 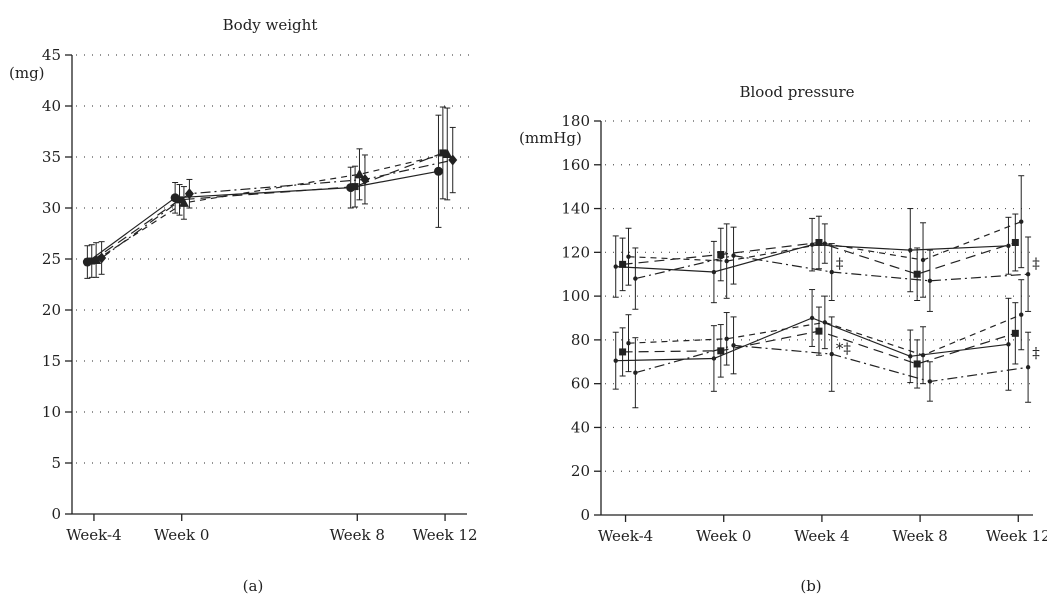 What do you see at coordinates (51, 412) in the screenshot?
I see `y-tick-label: 10` at bounding box center [51, 412].